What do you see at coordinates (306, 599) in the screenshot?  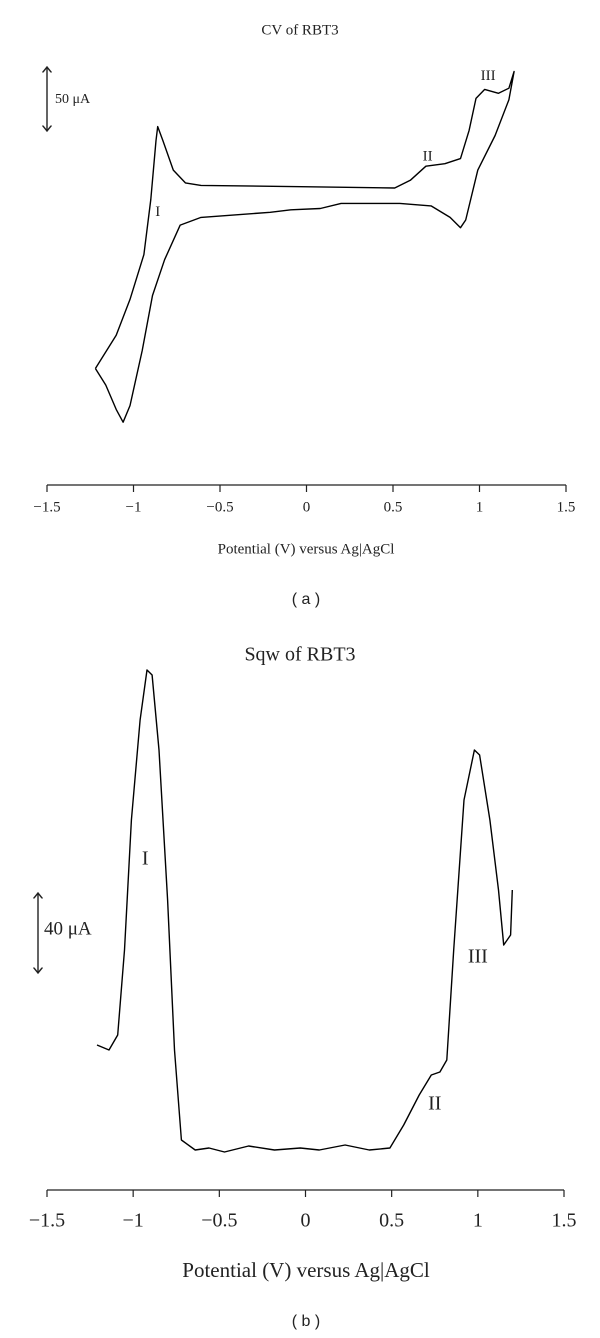 I see `panel-label: ( a )` at bounding box center [306, 599].